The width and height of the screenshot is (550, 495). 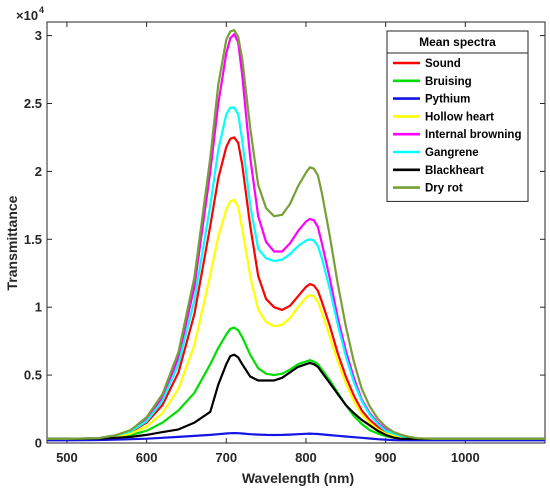 I want to click on x-tick-label: 500, so click(x=67, y=457).